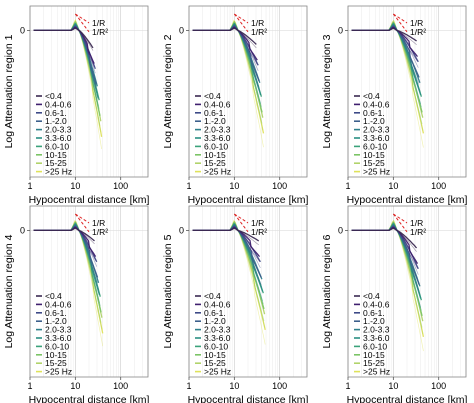 This screenshot has width=474, height=403. I want to click on y-axis-label: Log Attenuation region 3, so click(327, 91).